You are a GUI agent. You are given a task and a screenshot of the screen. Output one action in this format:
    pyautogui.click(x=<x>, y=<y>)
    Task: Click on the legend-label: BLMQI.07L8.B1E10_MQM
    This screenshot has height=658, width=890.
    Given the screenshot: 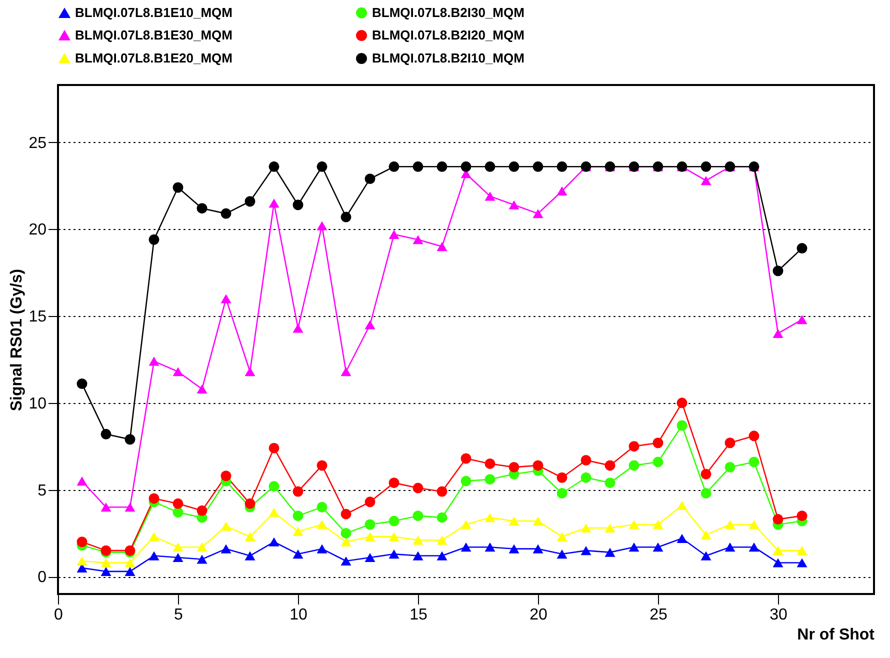 What is the action you would take?
    pyautogui.click(x=153, y=12)
    